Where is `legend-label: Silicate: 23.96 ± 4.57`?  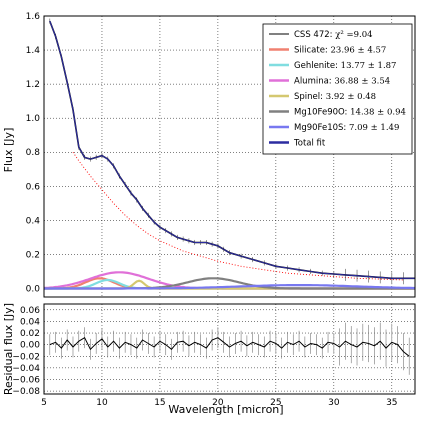 legend-label: Silicate: 23.96 ± 4.57 is located at coordinates (340, 51).